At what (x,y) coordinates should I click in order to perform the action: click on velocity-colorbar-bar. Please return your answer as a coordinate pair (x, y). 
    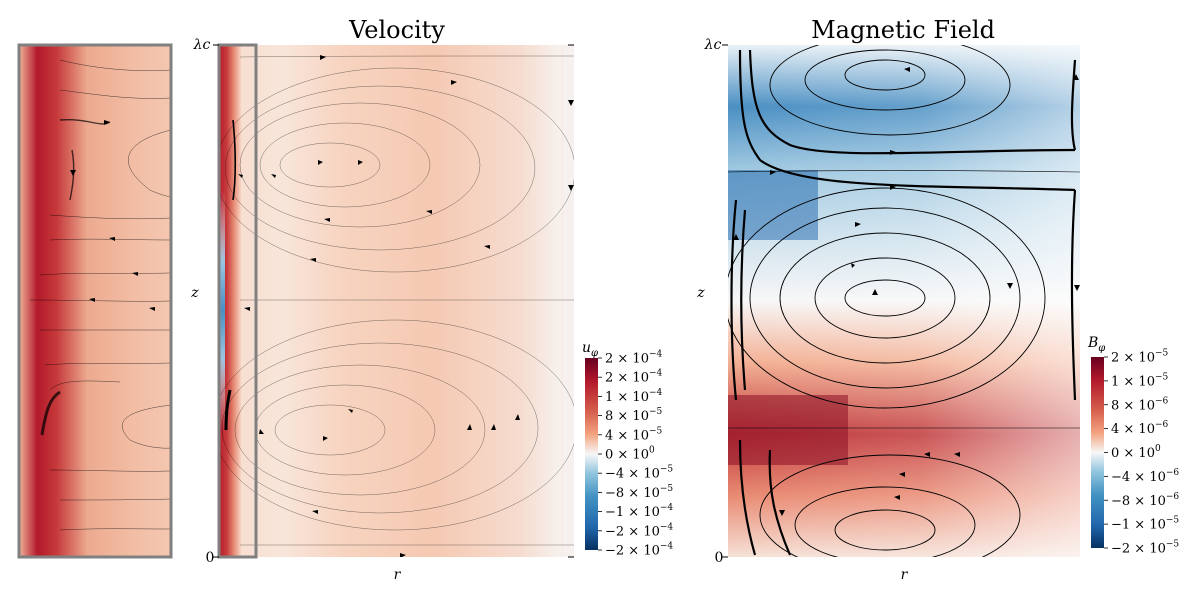
    Looking at the image, I should click on (591, 454).